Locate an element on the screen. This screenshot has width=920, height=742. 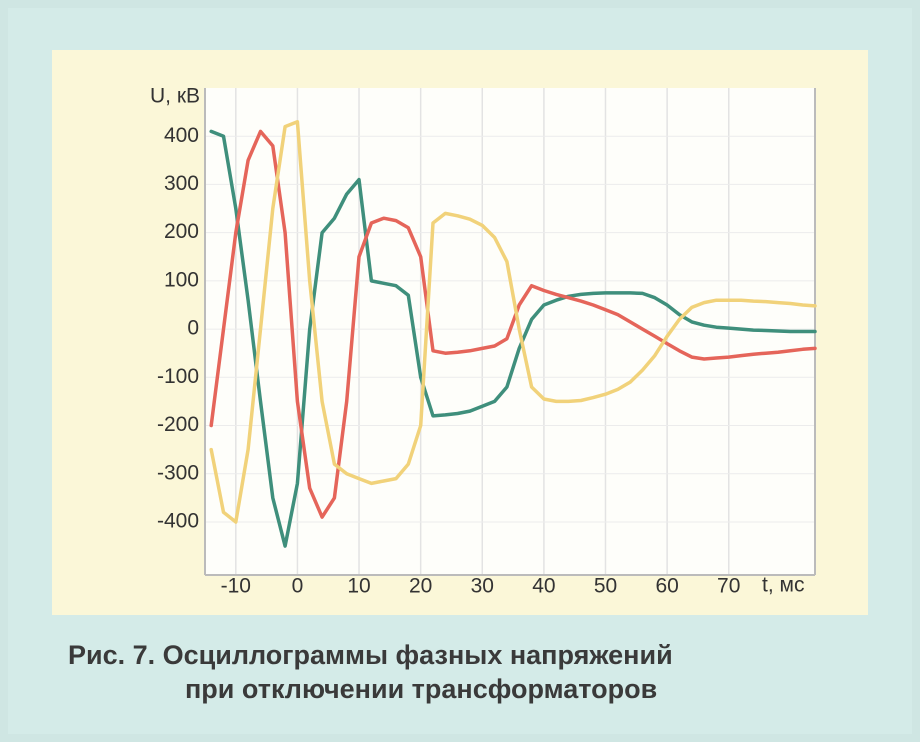
caption: при отключении трансформаторов is located at coordinates (421, 689).